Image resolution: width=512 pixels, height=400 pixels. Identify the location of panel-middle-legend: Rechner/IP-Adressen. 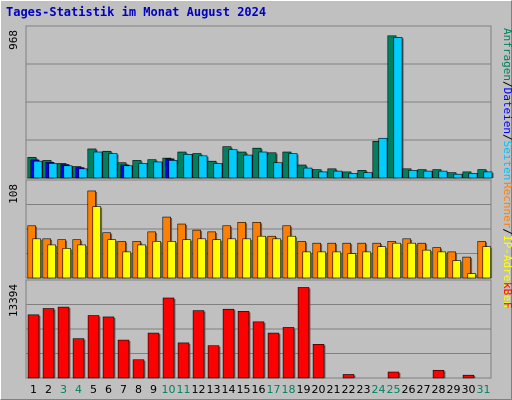
(506, 245).